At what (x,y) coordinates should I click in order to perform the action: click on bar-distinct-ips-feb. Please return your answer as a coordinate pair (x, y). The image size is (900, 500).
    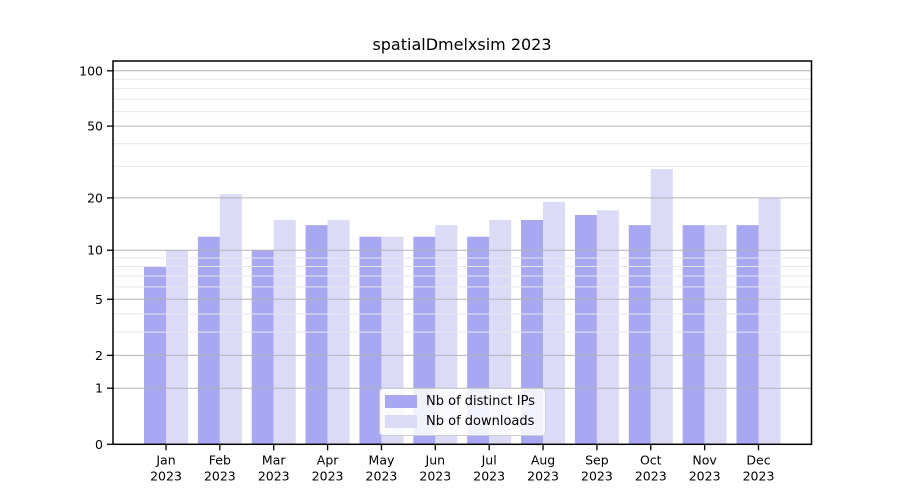
    Looking at the image, I should click on (208, 340).